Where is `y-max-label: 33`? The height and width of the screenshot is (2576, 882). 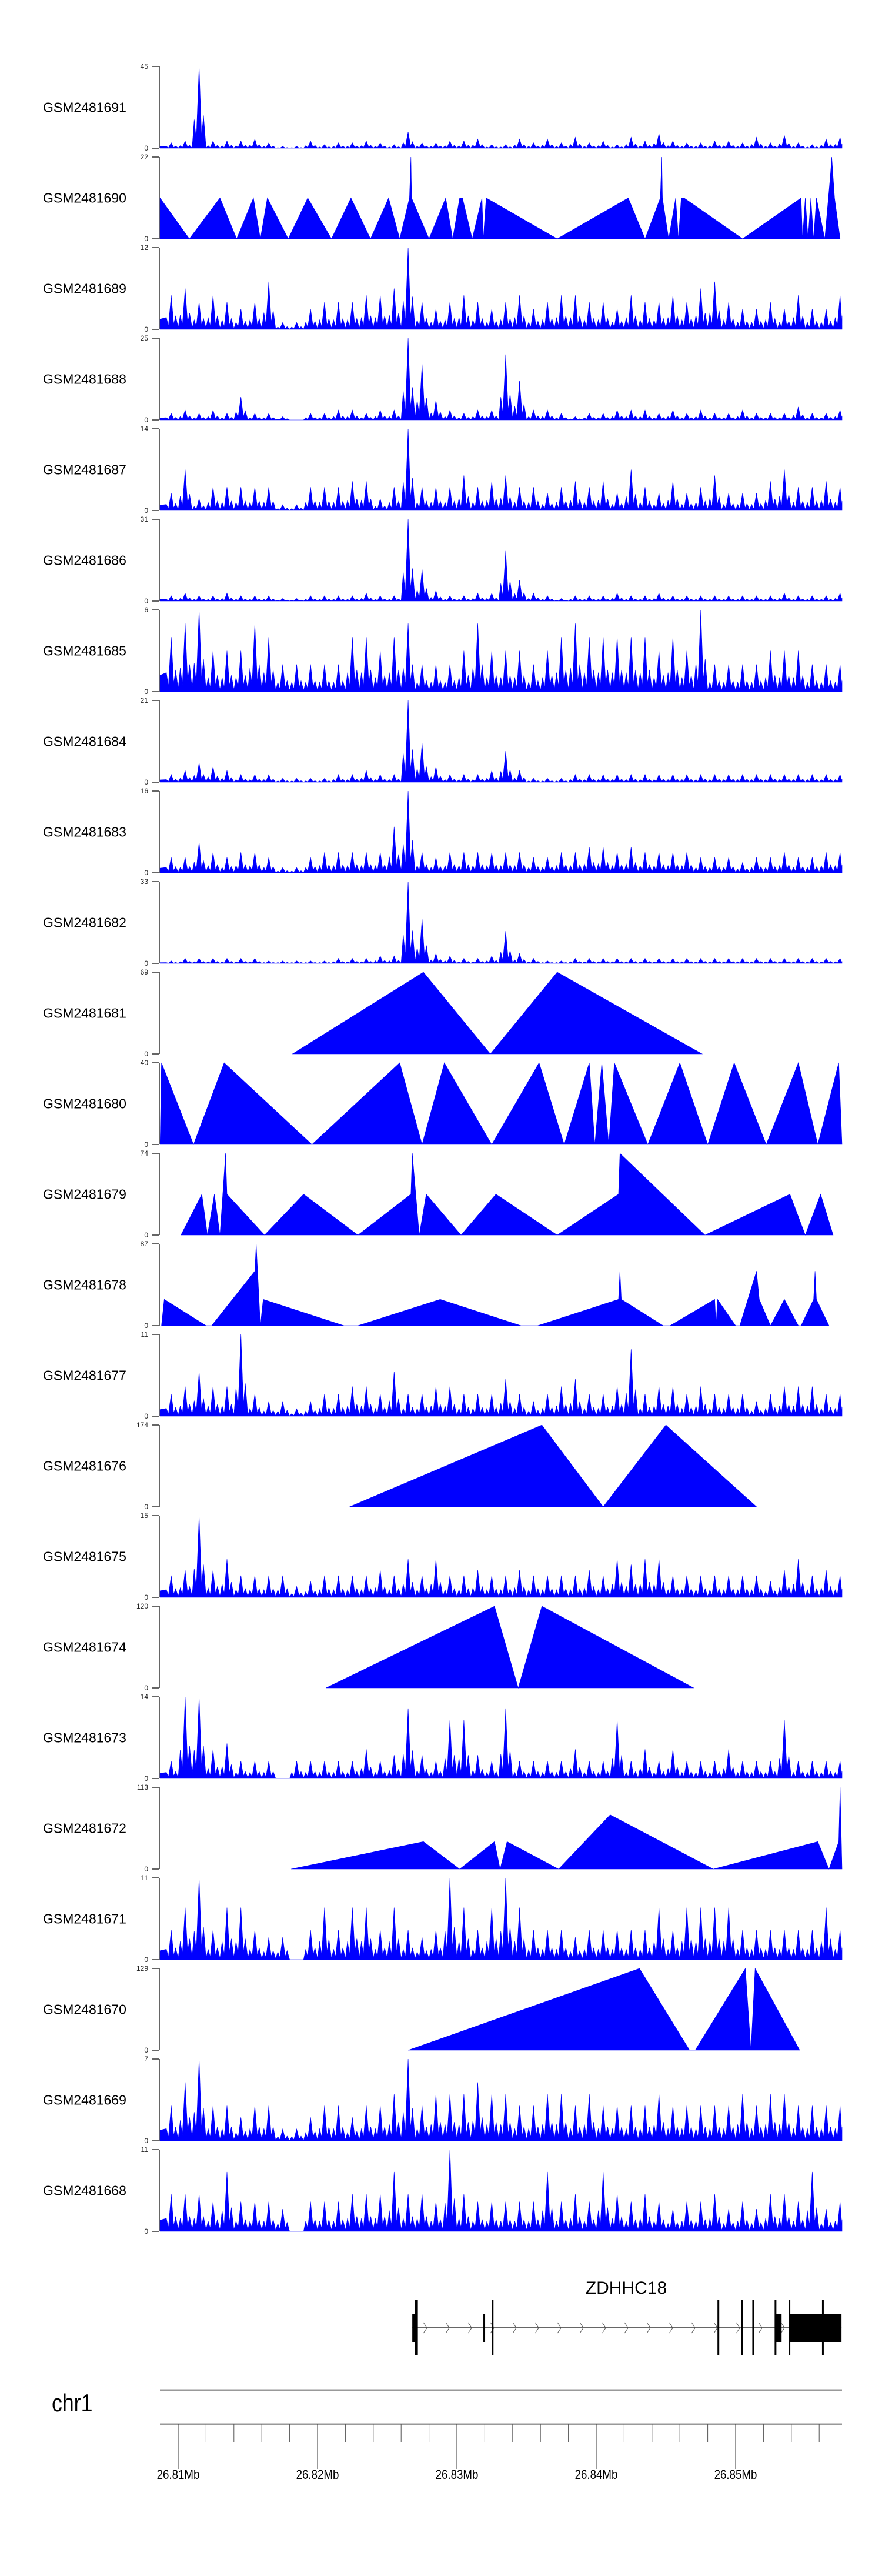
y-max-label: 33 is located at coordinates (145, 881).